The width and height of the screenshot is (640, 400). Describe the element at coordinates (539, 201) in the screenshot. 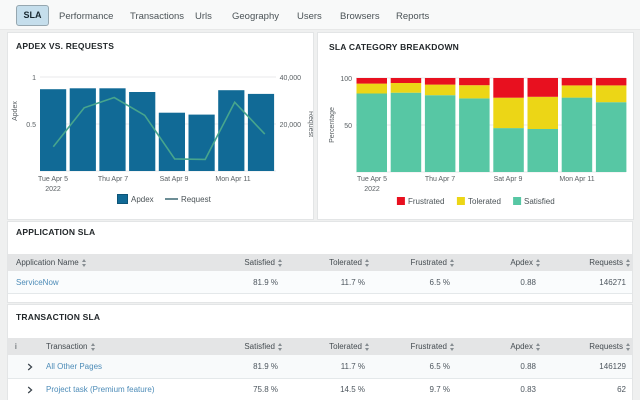

I see `svg-text: Satisfied` at that location.